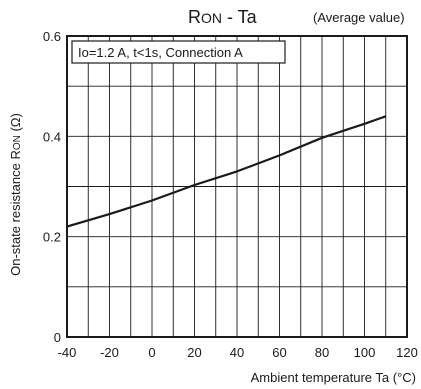 This screenshot has width=421, height=389. I want to click on title-rest: - Ta, so click(240, 17).